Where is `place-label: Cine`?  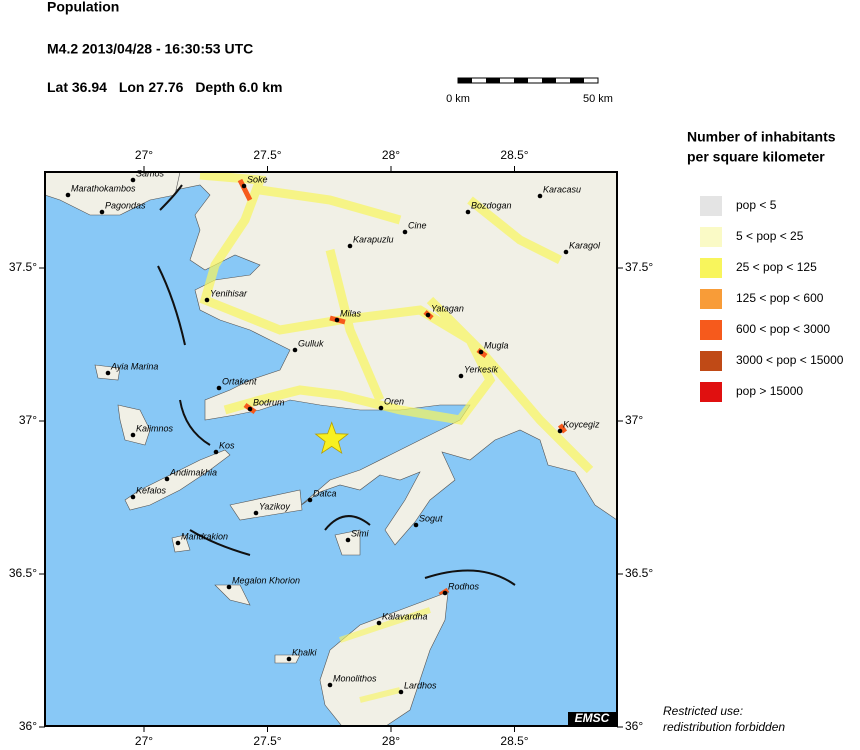
place-label: Cine is located at coordinates (417, 225).